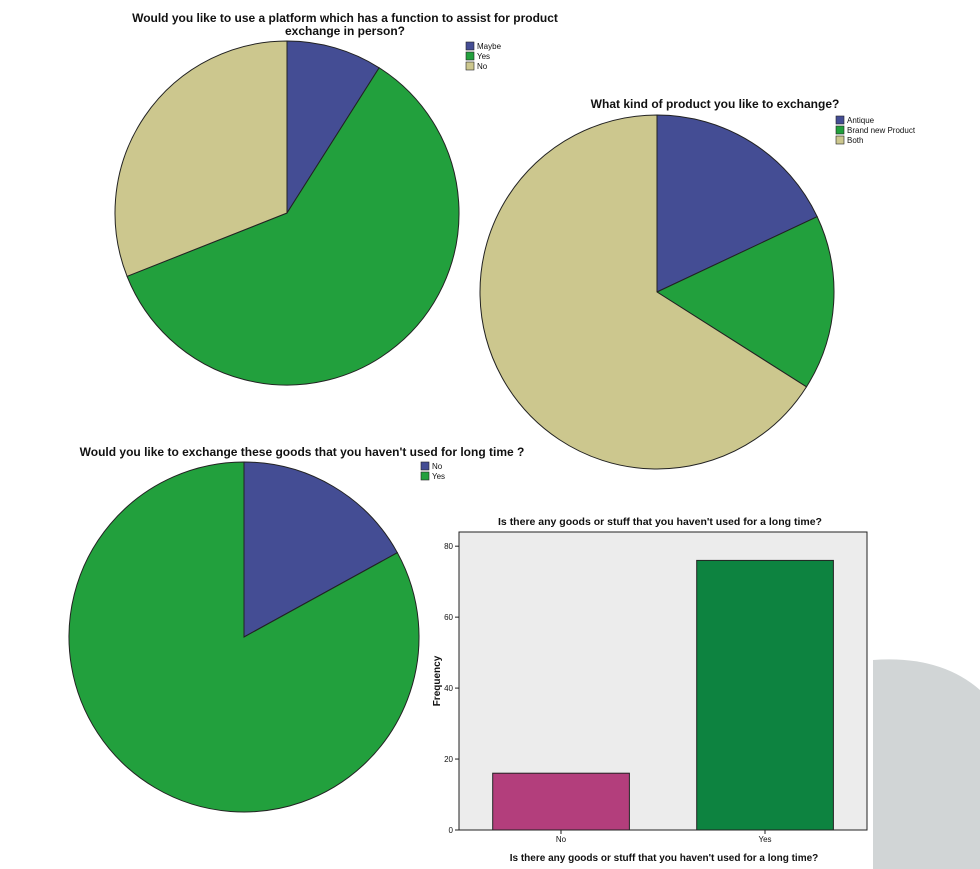  I want to click on pie-slice-both, so click(643, 292).